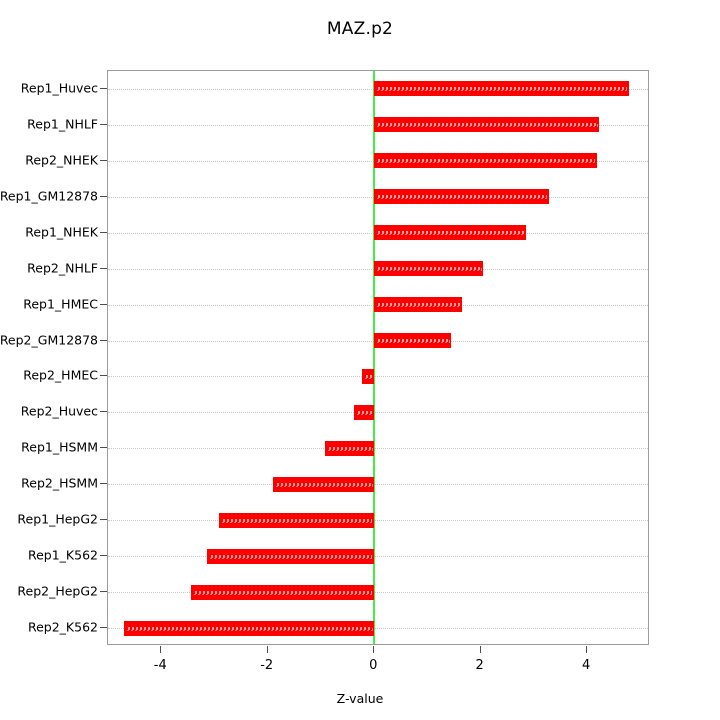 Image resolution: width=720 pixels, height=720 pixels. Describe the element at coordinates (360, 698) in the screenshot. I see `x-axis-label: Z-value` at that location.